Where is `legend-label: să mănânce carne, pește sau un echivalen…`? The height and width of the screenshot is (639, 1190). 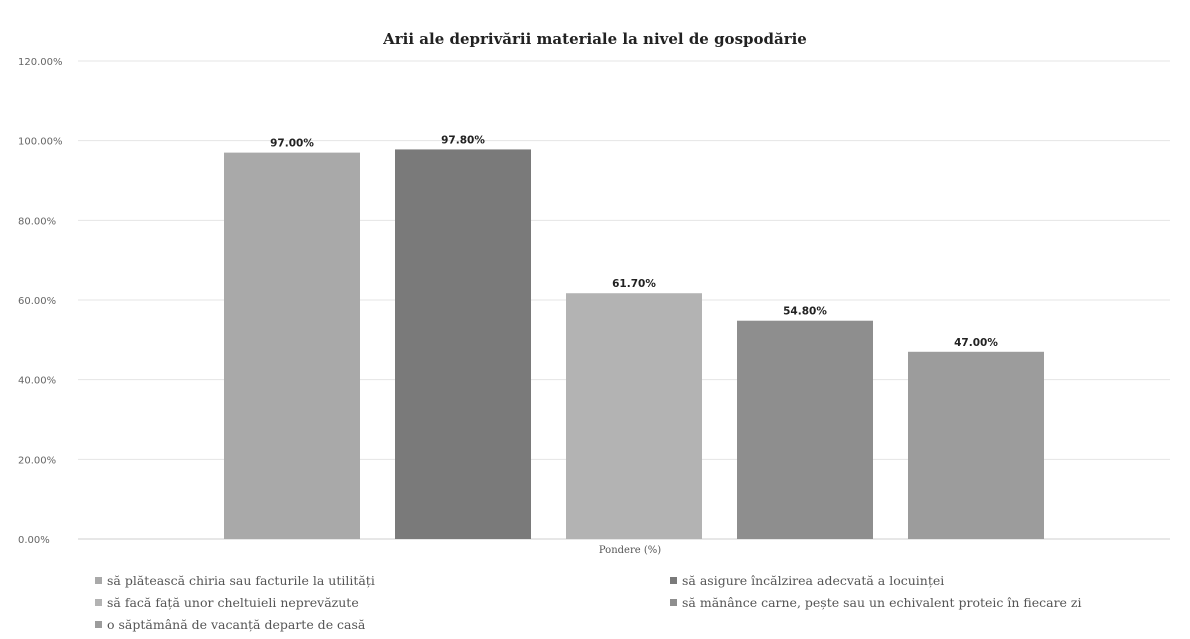
legend-label: să mănânce carne, pește sau un echivalen… is located at coordinates (882, 602).